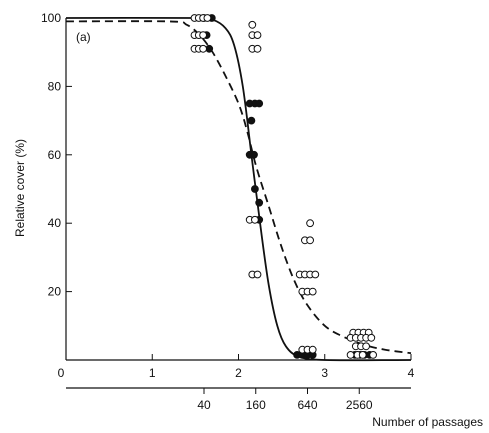  Describe the element at coordinates (61, 373) in the screenshot. I see `x-tick-label: 0` at that location.